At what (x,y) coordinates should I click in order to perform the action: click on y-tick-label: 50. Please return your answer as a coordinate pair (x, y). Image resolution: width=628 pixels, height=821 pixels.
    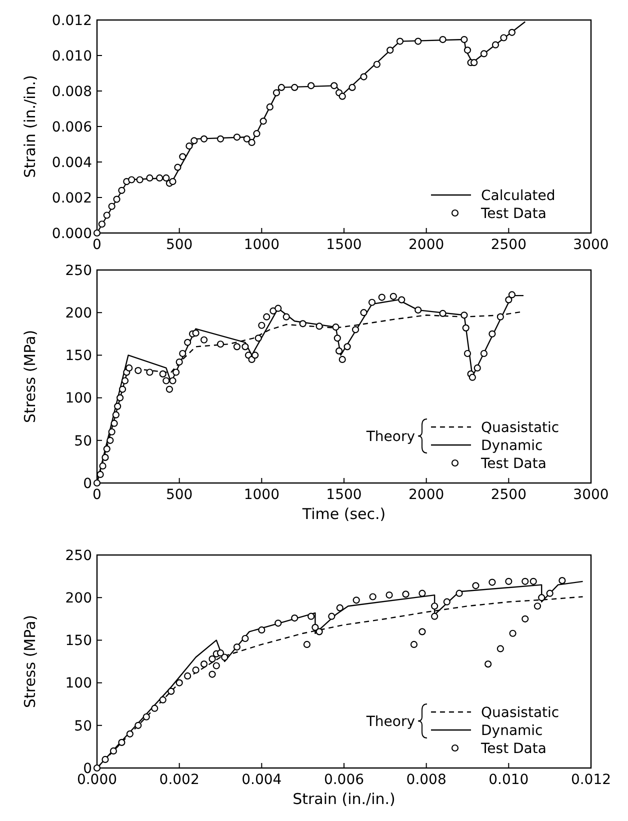
    Looking at the image, I should click on (83, 726).